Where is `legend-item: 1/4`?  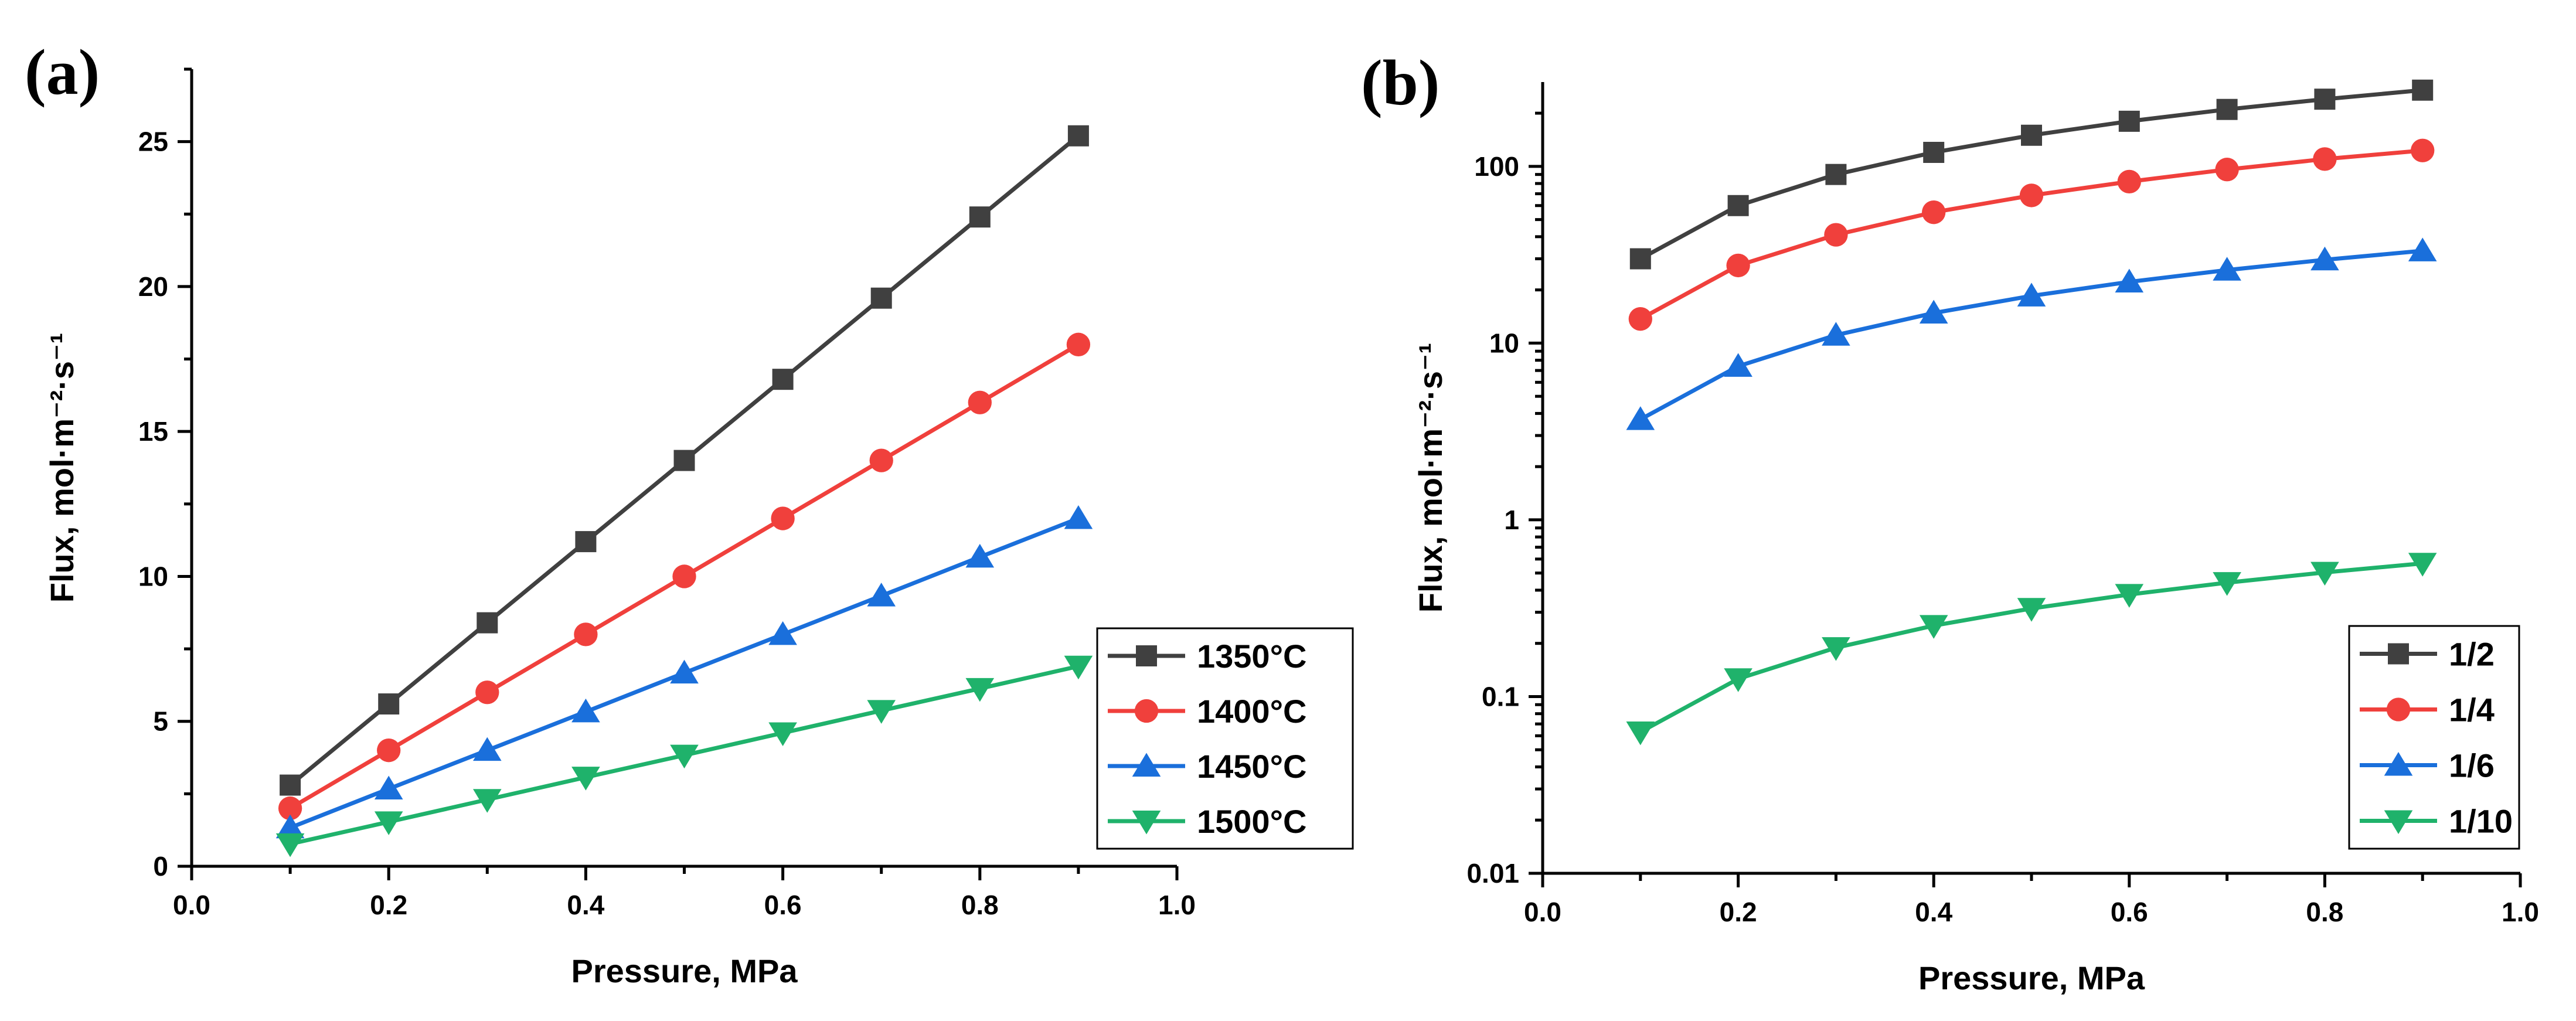 legend-item: 1/4 is located at coordinates (2427, 710).